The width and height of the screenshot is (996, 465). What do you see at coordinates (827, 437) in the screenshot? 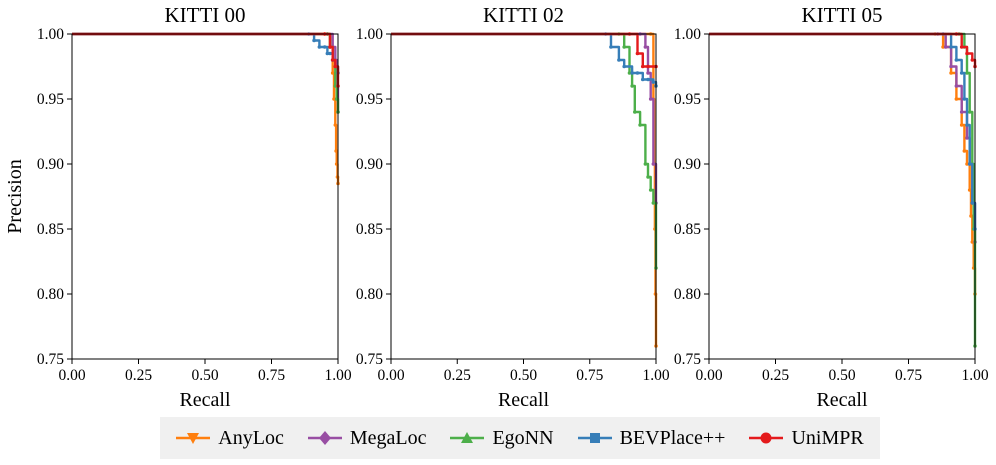
I see `legend-label-unimpr: UniMPR` at bounding box center [827, 437].